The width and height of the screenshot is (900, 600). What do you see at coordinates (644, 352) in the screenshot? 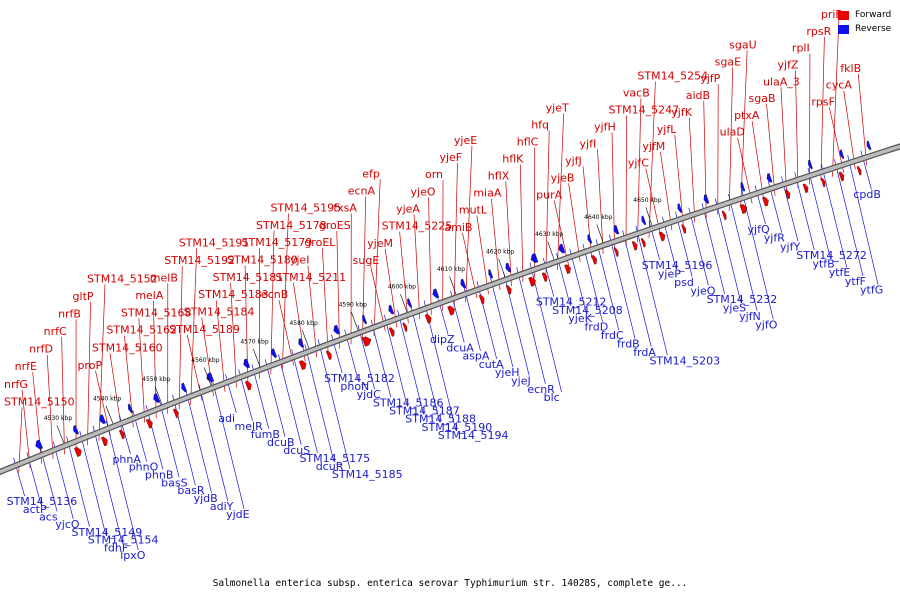
I see `gene-label: frdA` at bounding box center [644, 352].